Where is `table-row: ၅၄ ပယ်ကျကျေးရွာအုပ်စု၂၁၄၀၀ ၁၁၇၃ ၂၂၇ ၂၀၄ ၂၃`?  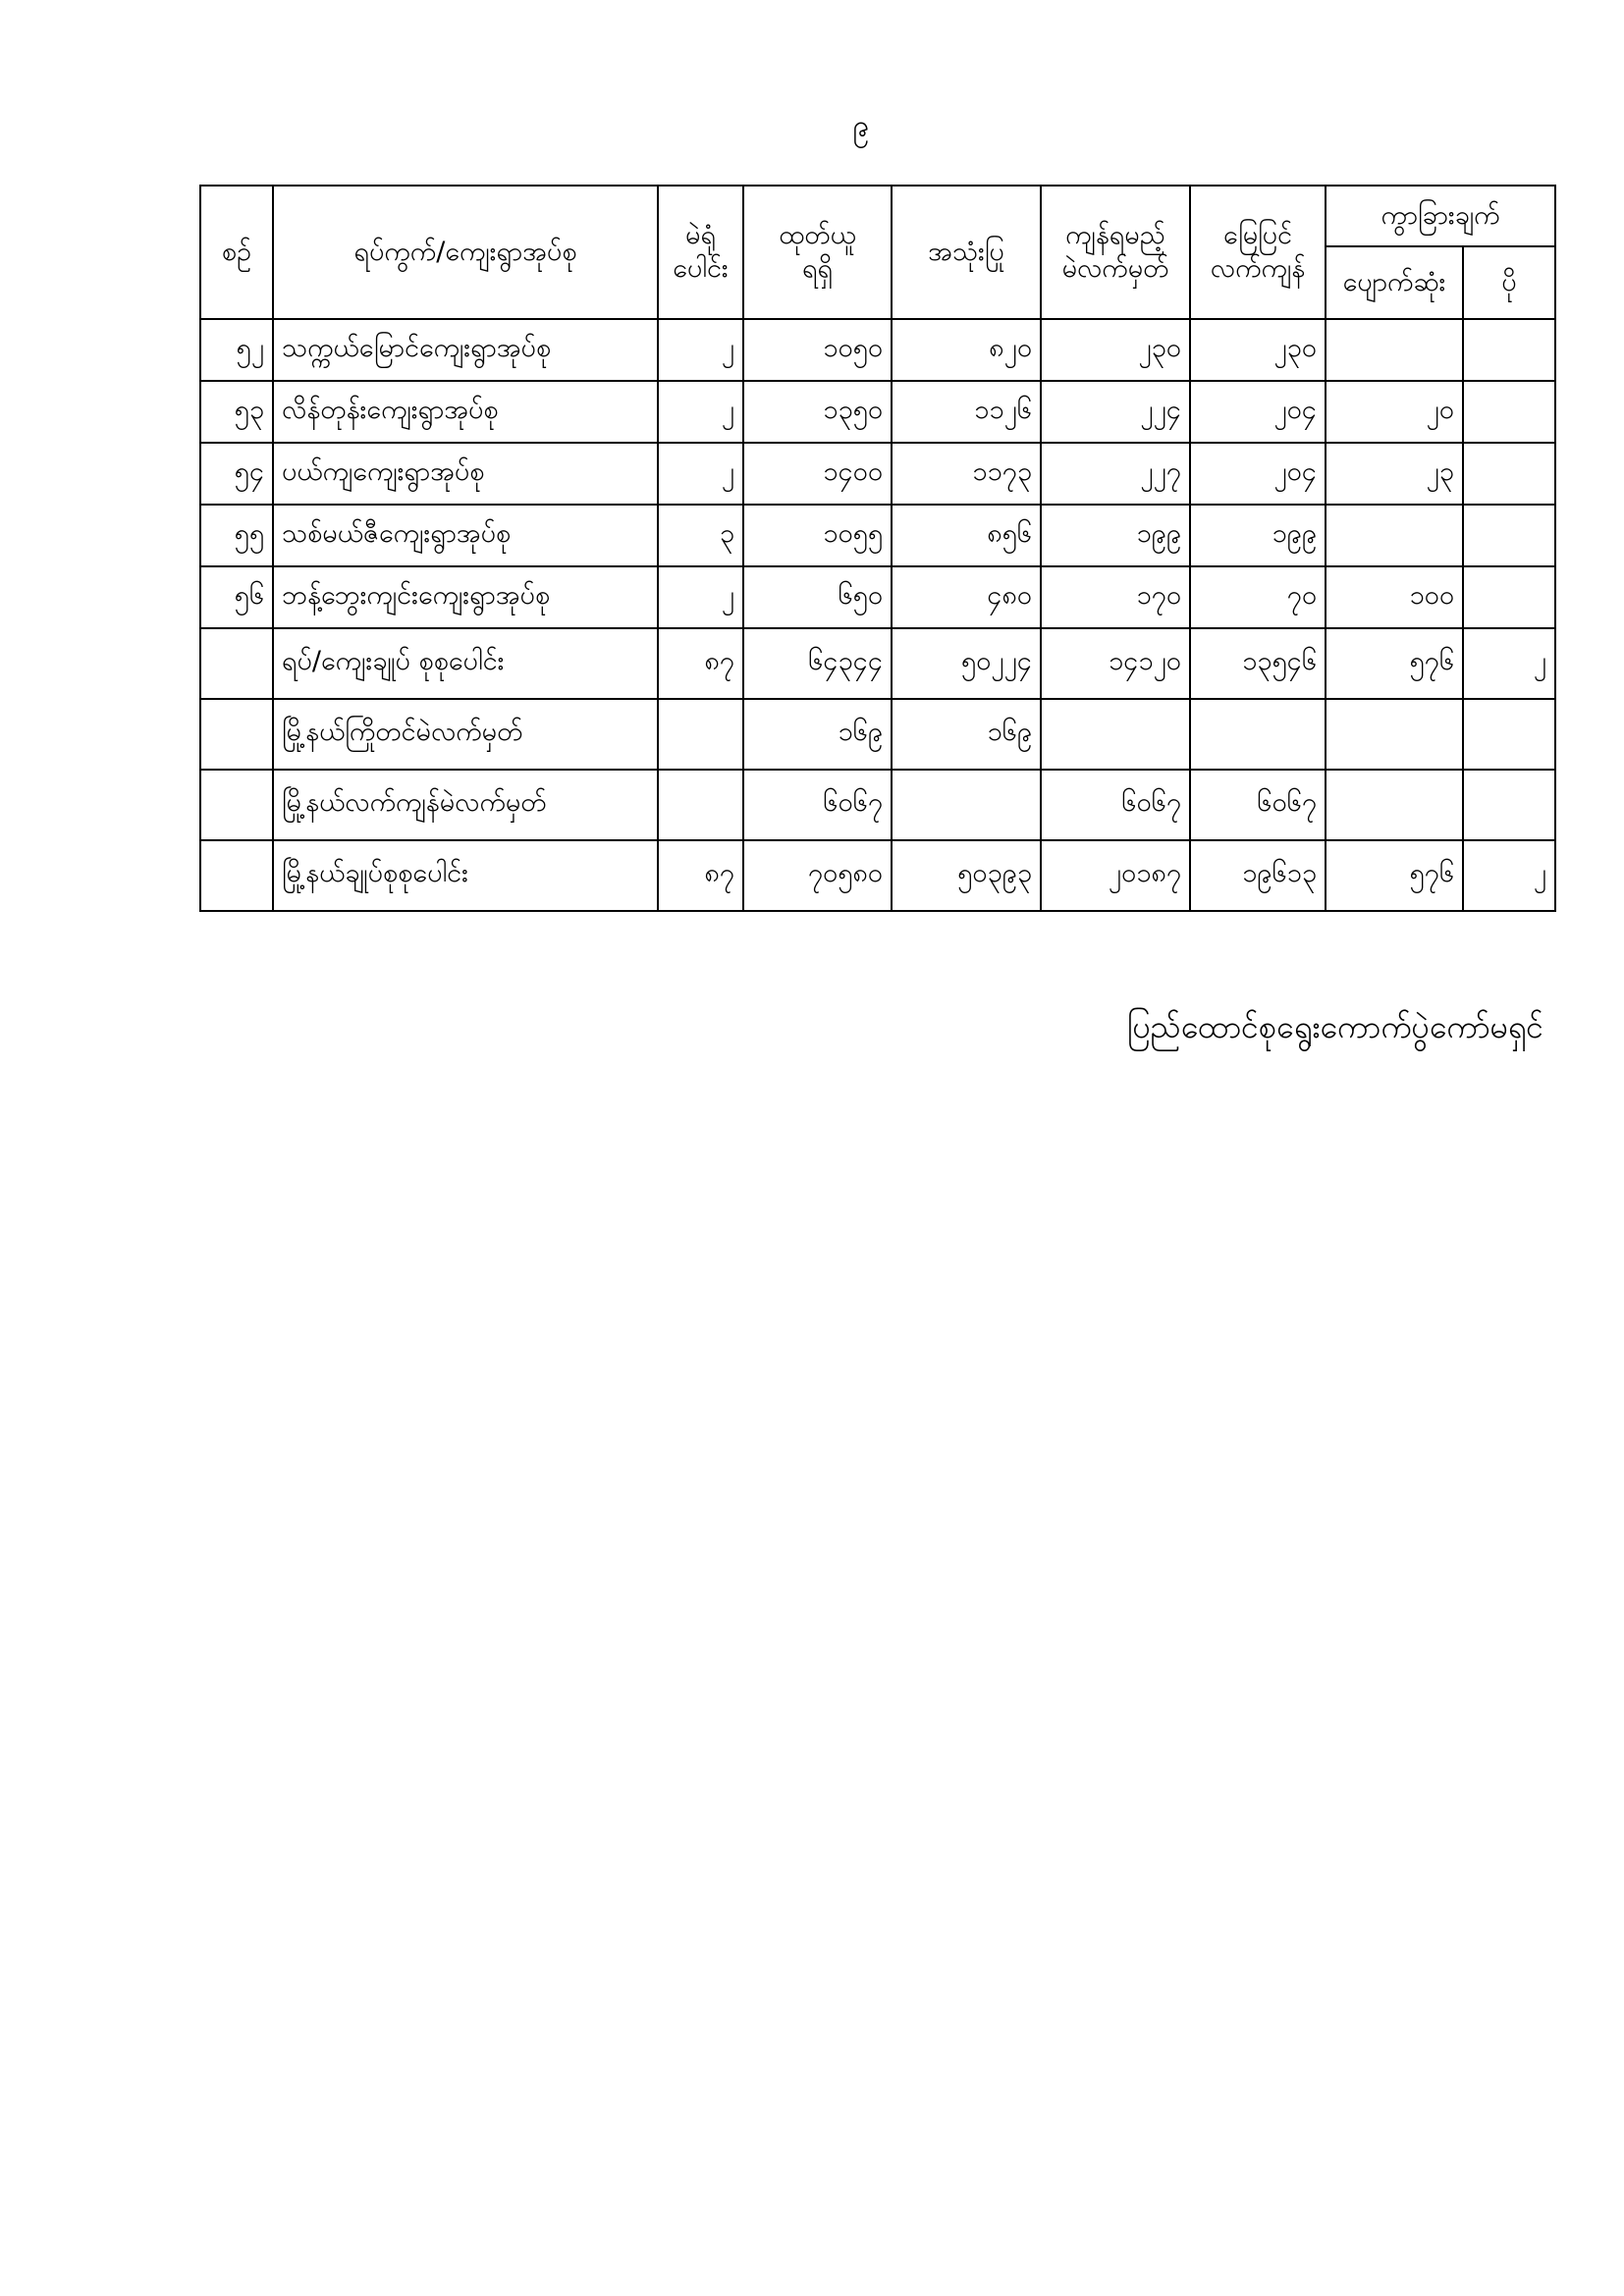
table-row: ၅၄ ပယ်ကျကျေးရွာအုပ်စု၂၁၄၀၀ ၁၁၇၃ ၂၂၇ ၂၀၄ ၂၃ is located at coordinates (878, 474).